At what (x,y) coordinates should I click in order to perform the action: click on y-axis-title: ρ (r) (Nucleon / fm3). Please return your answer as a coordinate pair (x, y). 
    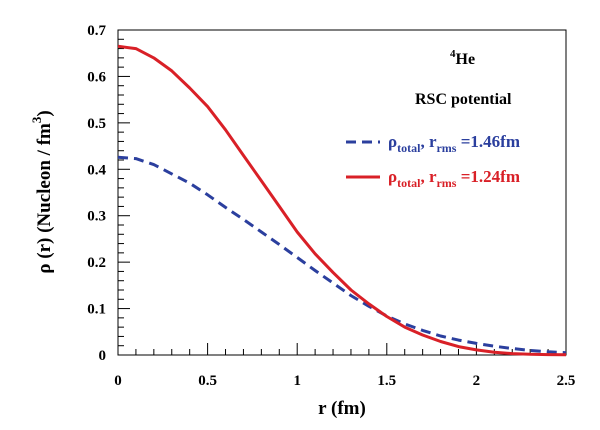
    Looking at the image, I should click on (42, 191).